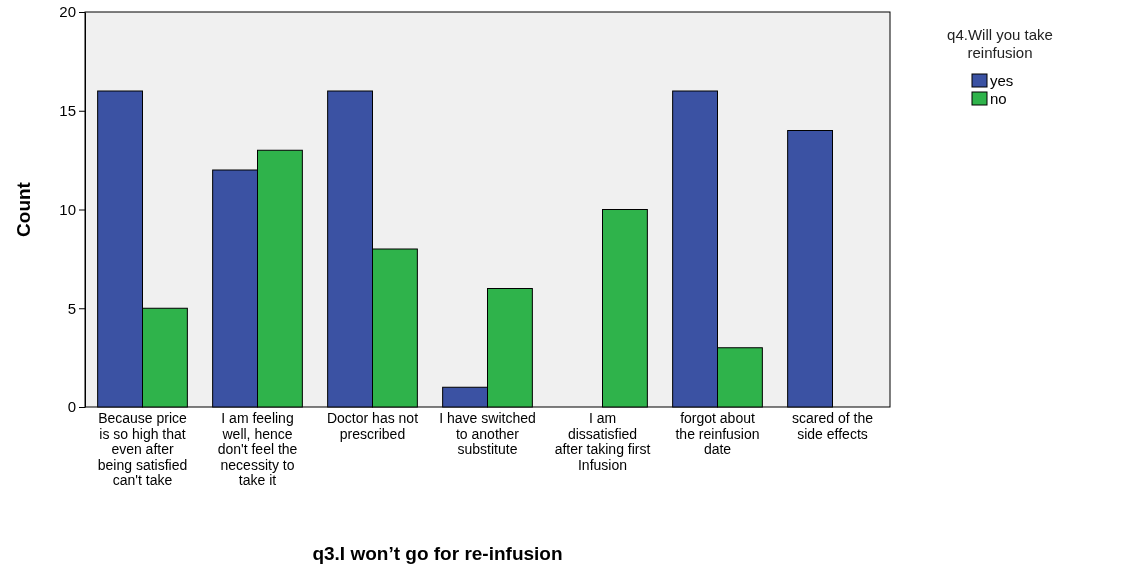 The image size is (1128, 572). I want to click on y-tick-label: 10, so click(67, 209).